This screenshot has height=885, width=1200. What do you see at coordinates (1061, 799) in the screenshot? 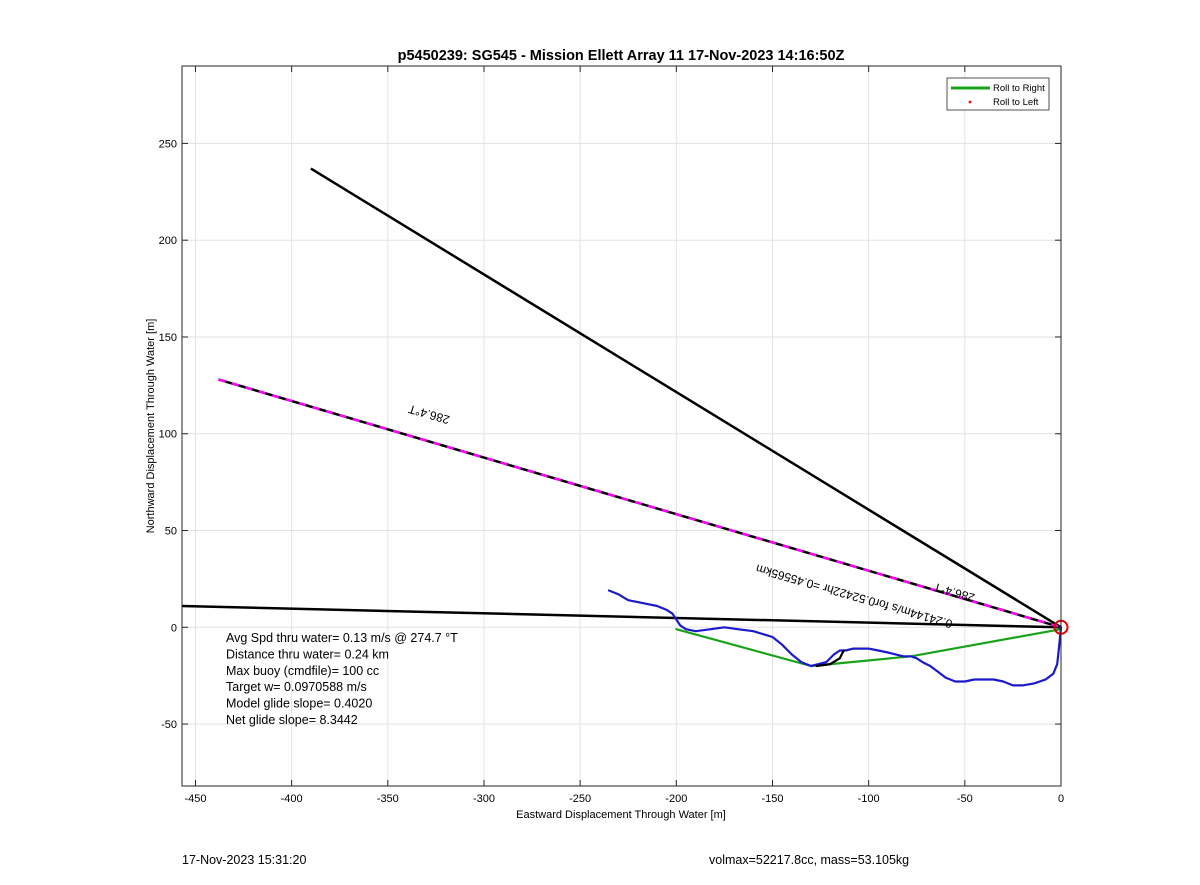
I see `x-tick-label: 0` at bounding box center [1061, 799].